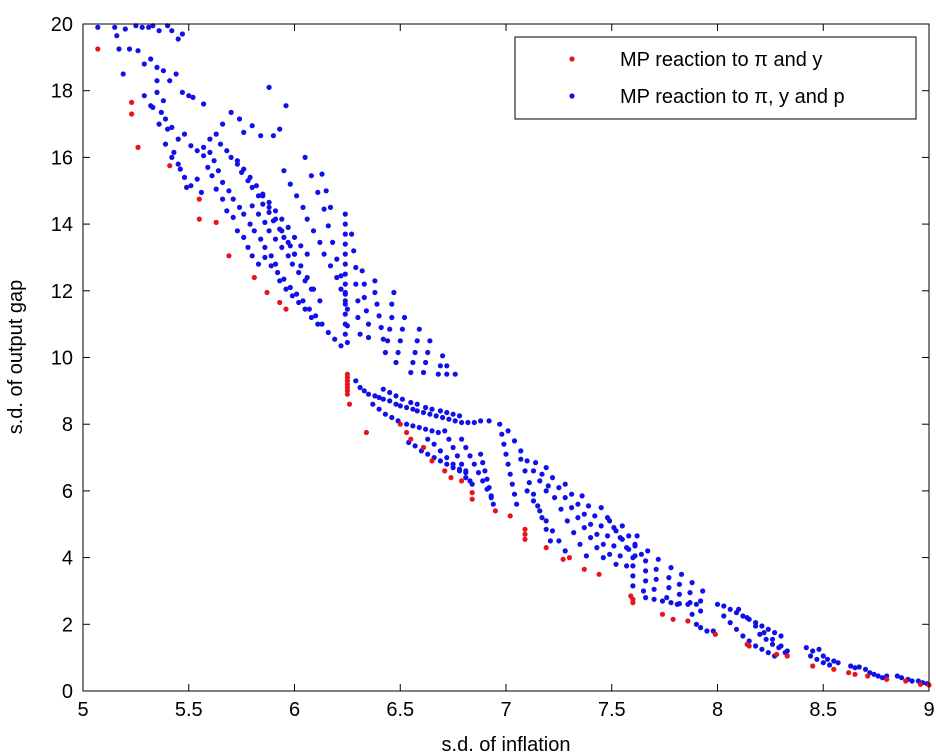 Image resolution: width=936 pixels, height=753 pixels. I want to click on x-tick-label: 7, so click(505, 710).